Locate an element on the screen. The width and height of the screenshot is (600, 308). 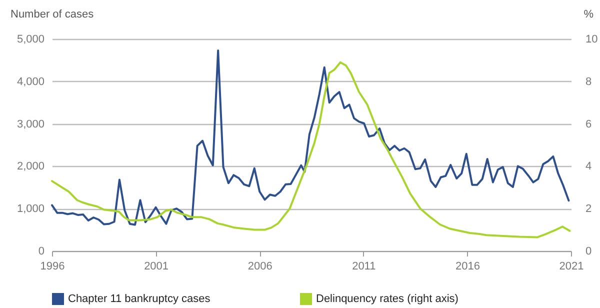
y2-tick-label: 0 is located at coordinates (589, 252).